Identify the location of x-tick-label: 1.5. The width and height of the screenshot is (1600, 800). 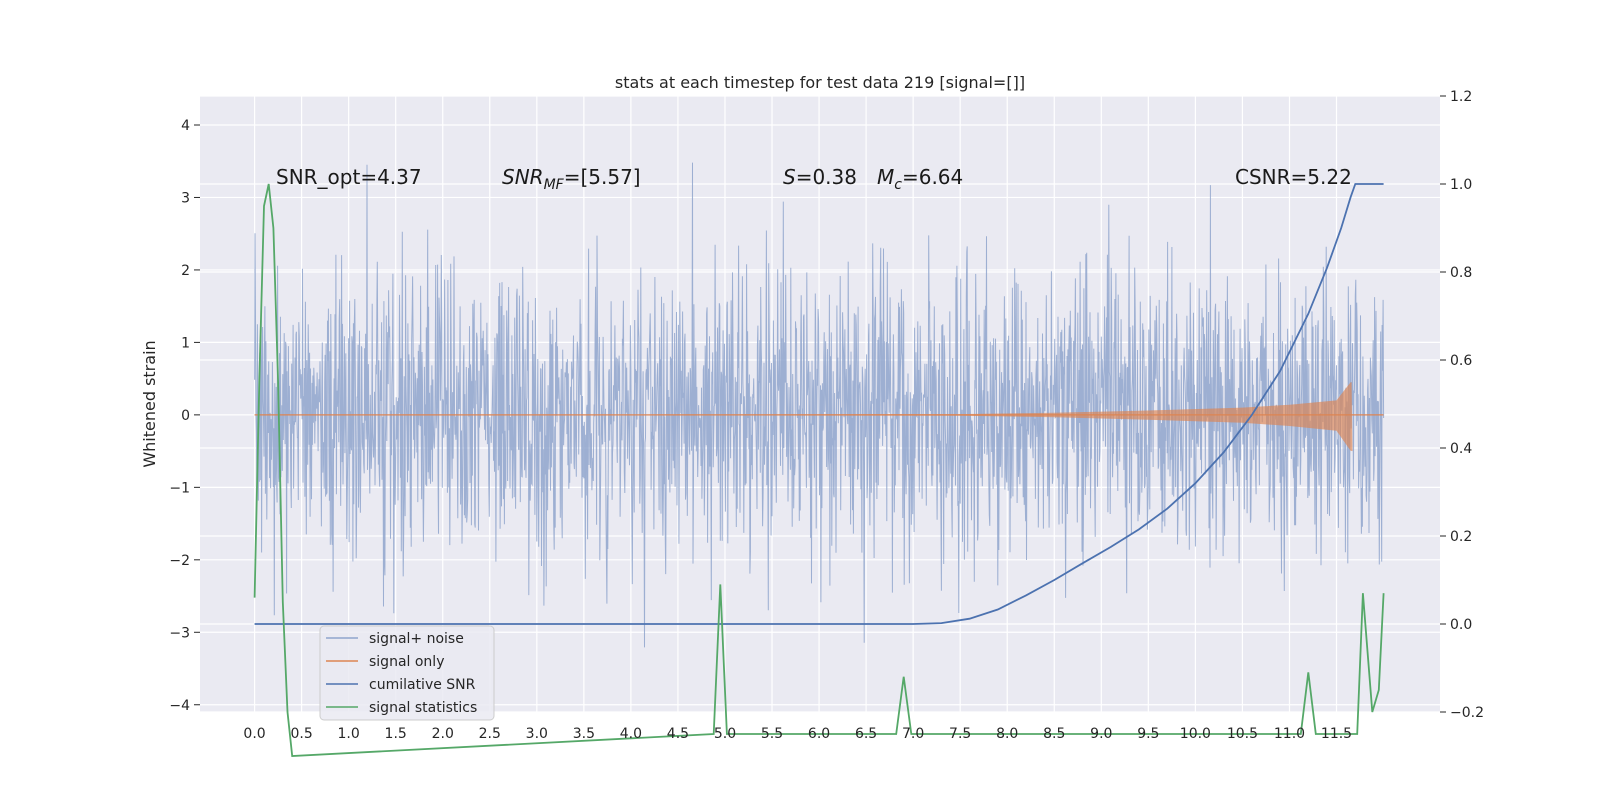
(396, 734).